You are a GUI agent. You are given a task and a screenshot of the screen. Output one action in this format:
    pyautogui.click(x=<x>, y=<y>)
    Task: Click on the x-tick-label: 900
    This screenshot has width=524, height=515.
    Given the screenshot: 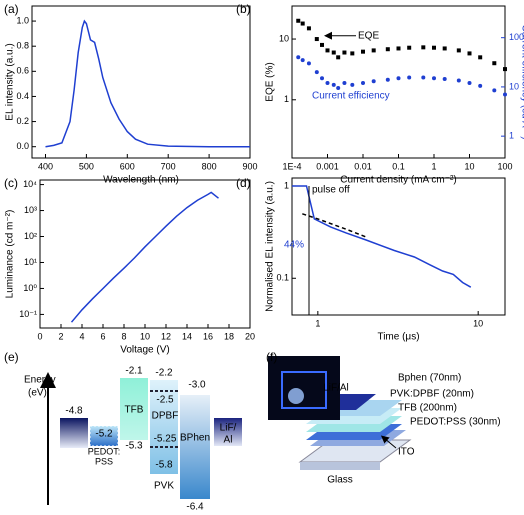 What is the action you would take?
    pyautogui.click(x=249, y=166)
    